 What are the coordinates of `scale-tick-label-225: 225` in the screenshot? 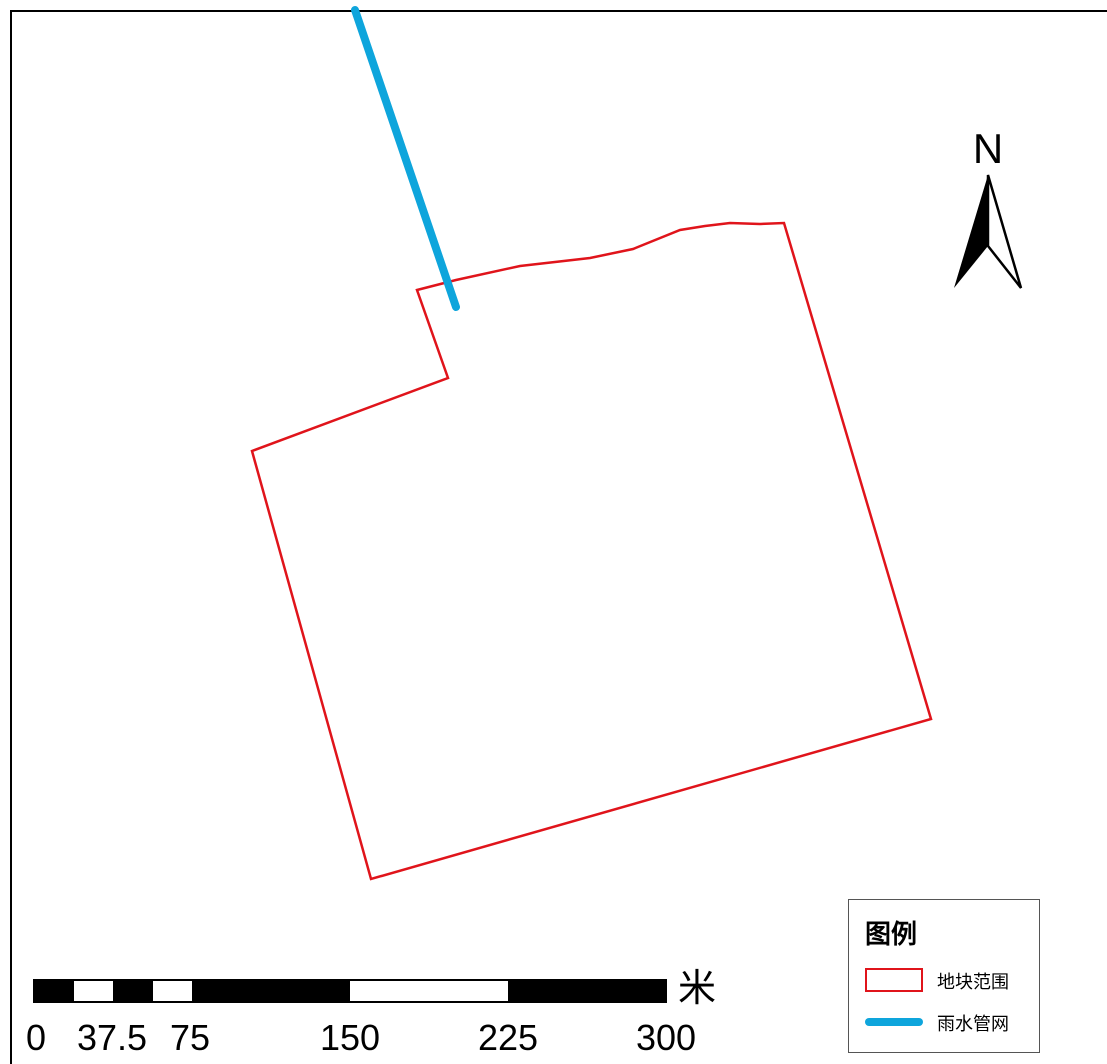 It's located at (508, 1037).